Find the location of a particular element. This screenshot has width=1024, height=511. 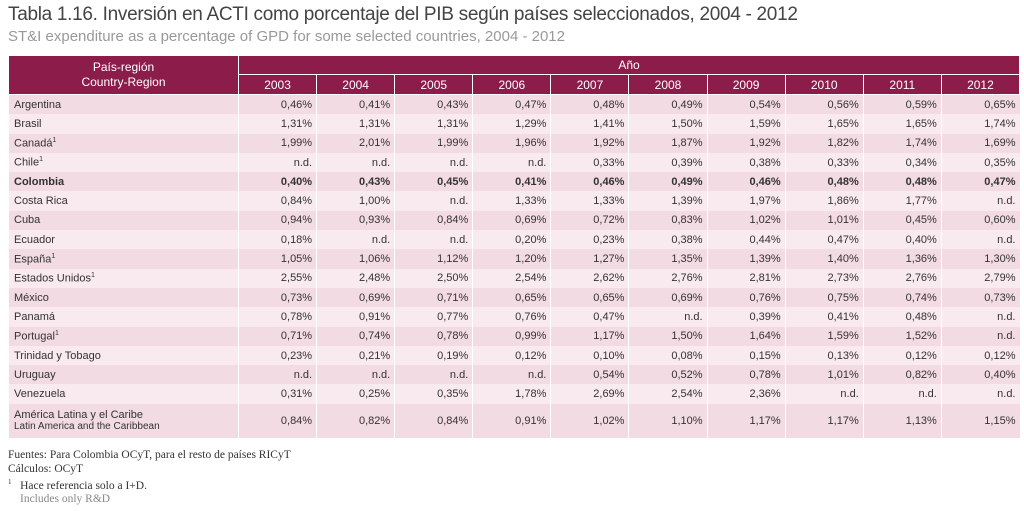

country: América Latina y el Caribe is located at coordinates (79, 415).